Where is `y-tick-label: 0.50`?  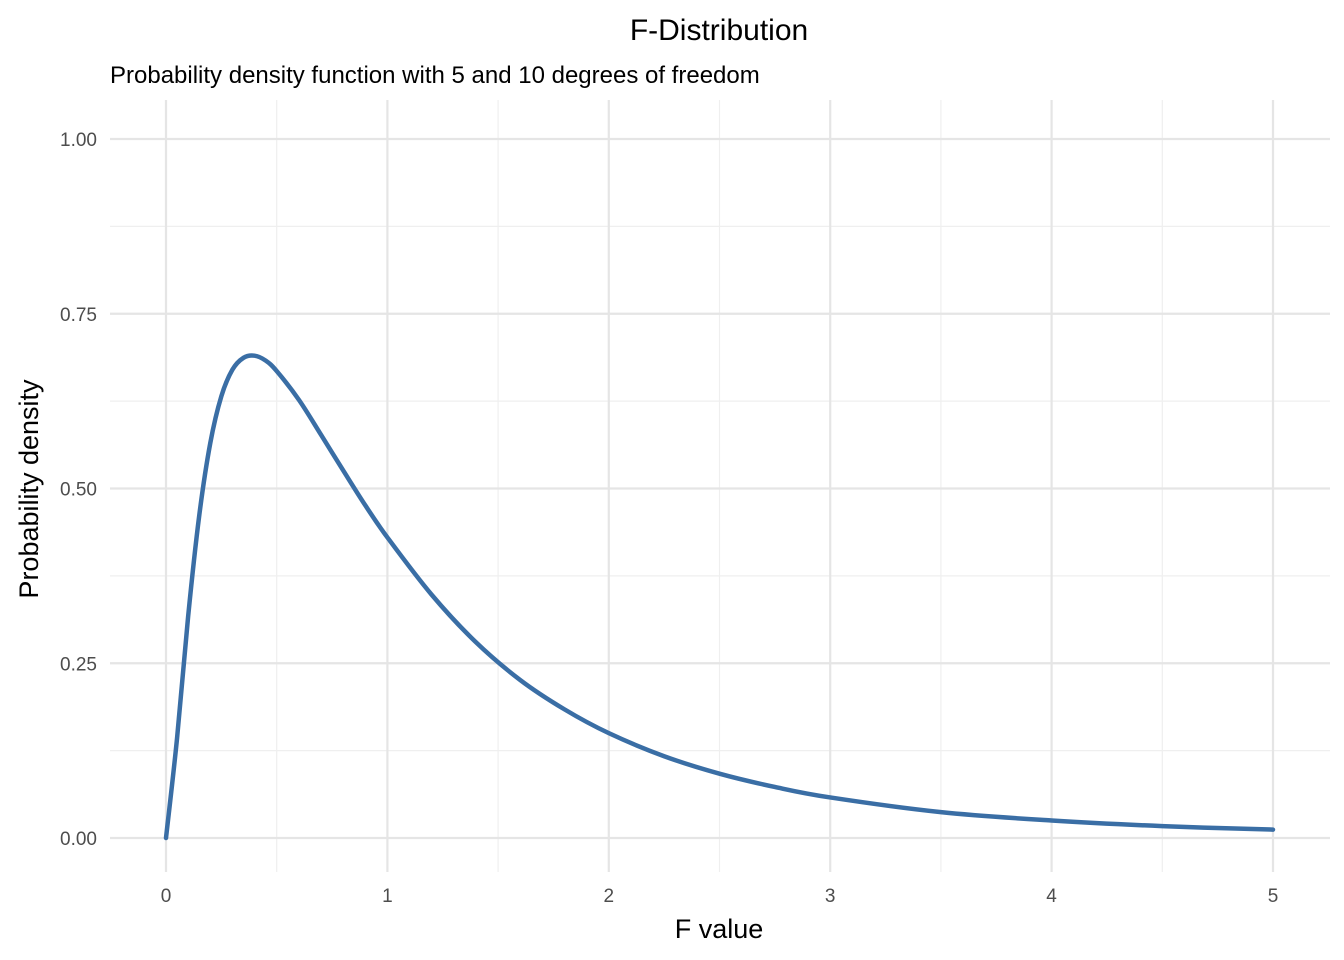 y-tick-label: 0.50 is located at coordinates (78, 490).